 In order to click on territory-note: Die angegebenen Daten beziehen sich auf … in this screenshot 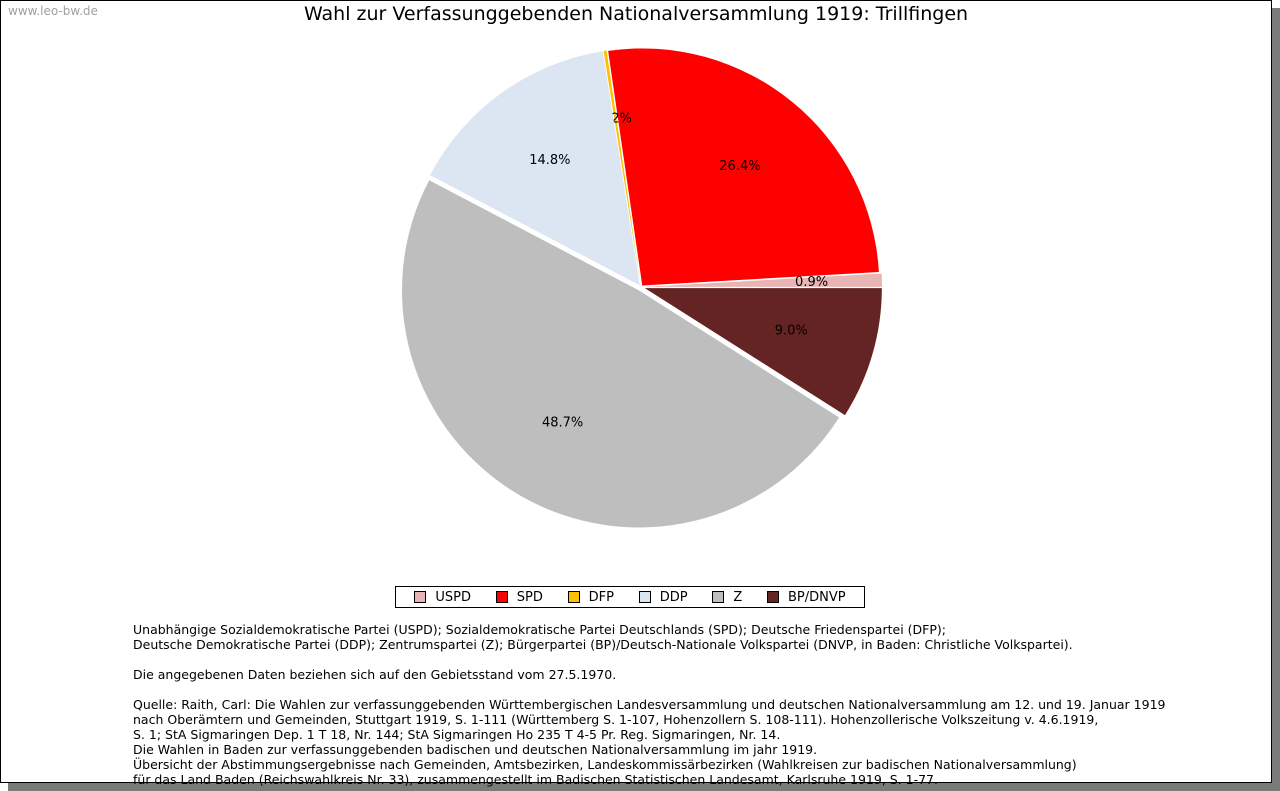, I will do `click(375, 674)`.